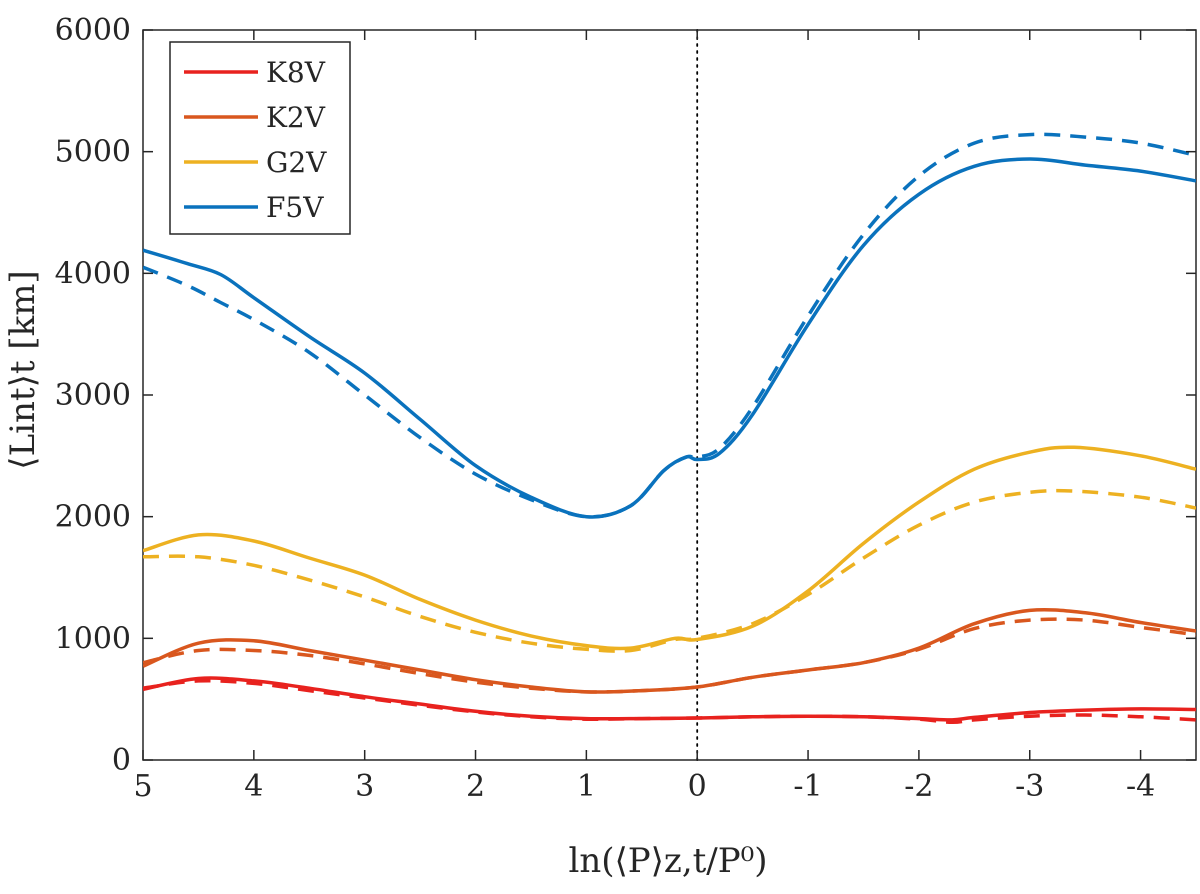  I want to click on legend-label-f5v: F5V, so click(295, 207).